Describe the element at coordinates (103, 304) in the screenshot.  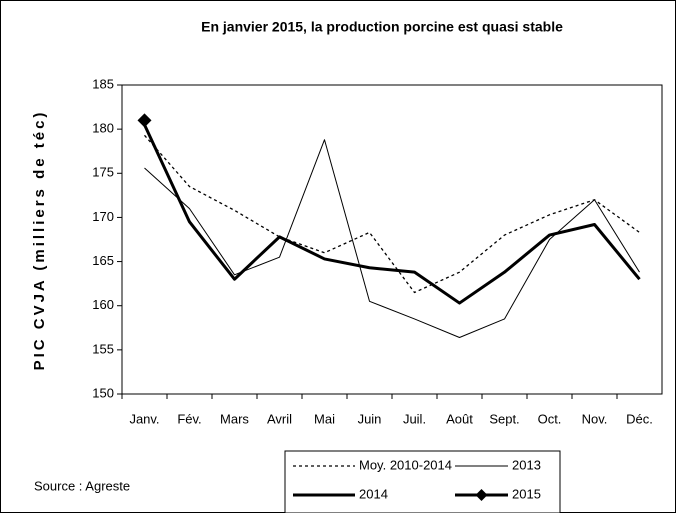
I see `y-tick-label: 160` at that location.